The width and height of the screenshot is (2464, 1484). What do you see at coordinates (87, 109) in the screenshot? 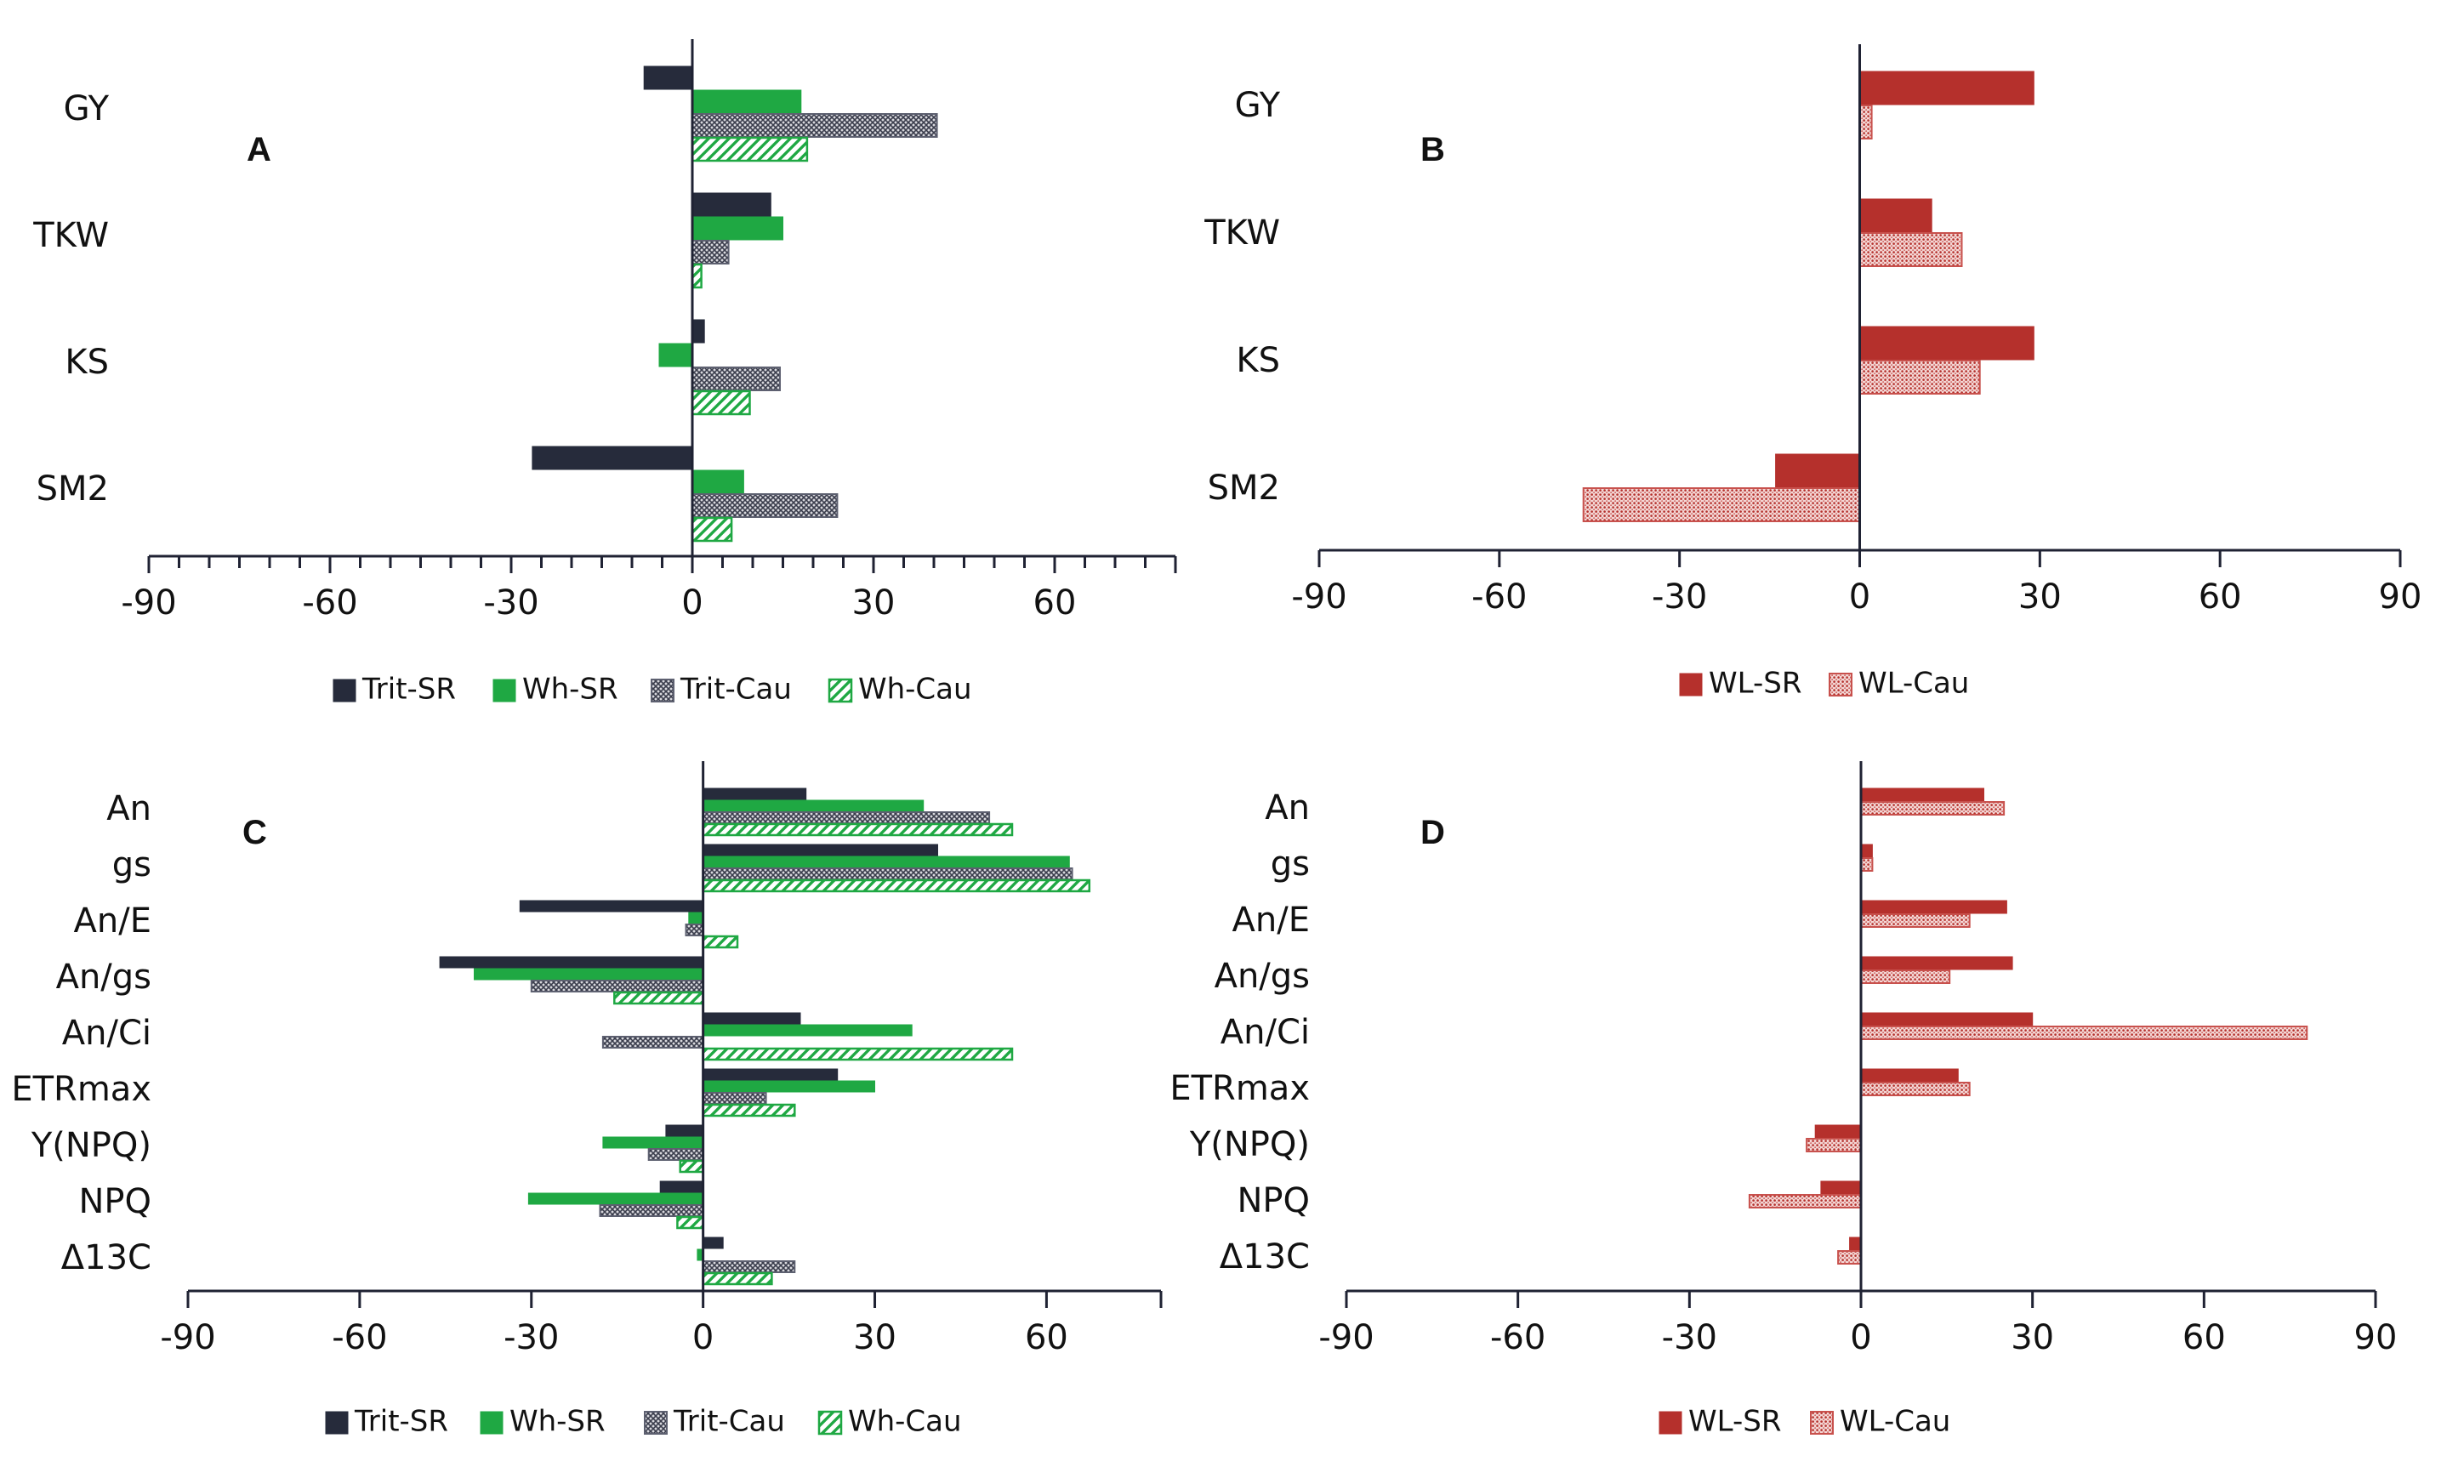
I see `category-label: GY` at bounding box center [87, 109].